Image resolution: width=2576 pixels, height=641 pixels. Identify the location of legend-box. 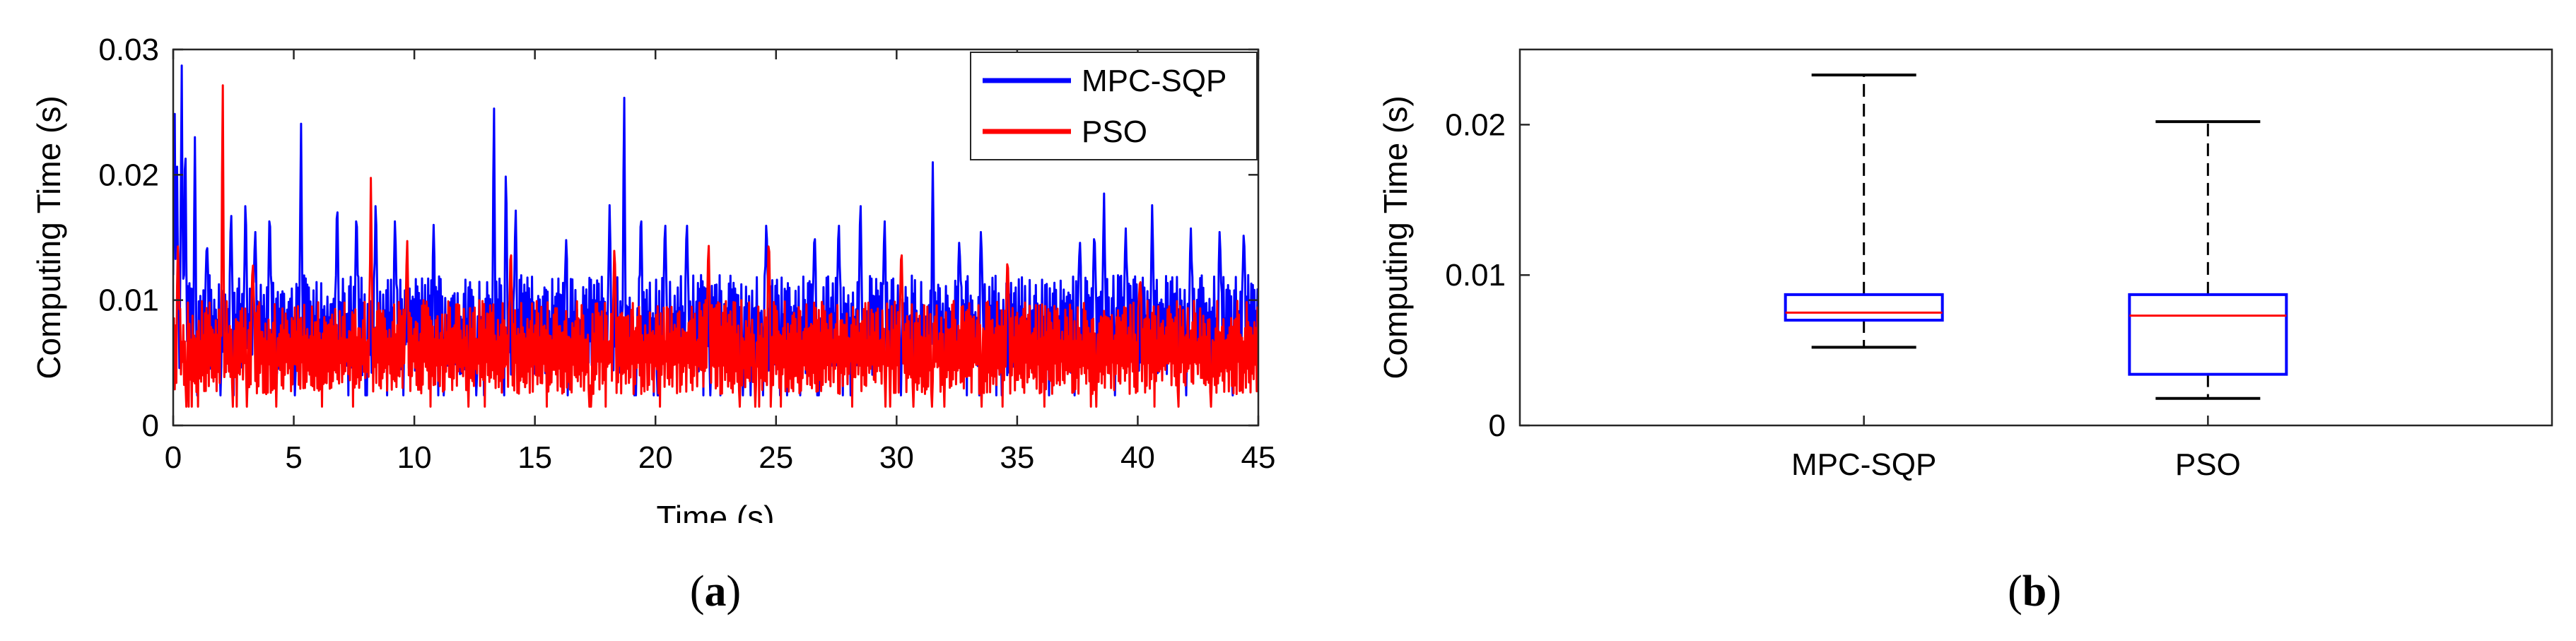
(1114, 106).